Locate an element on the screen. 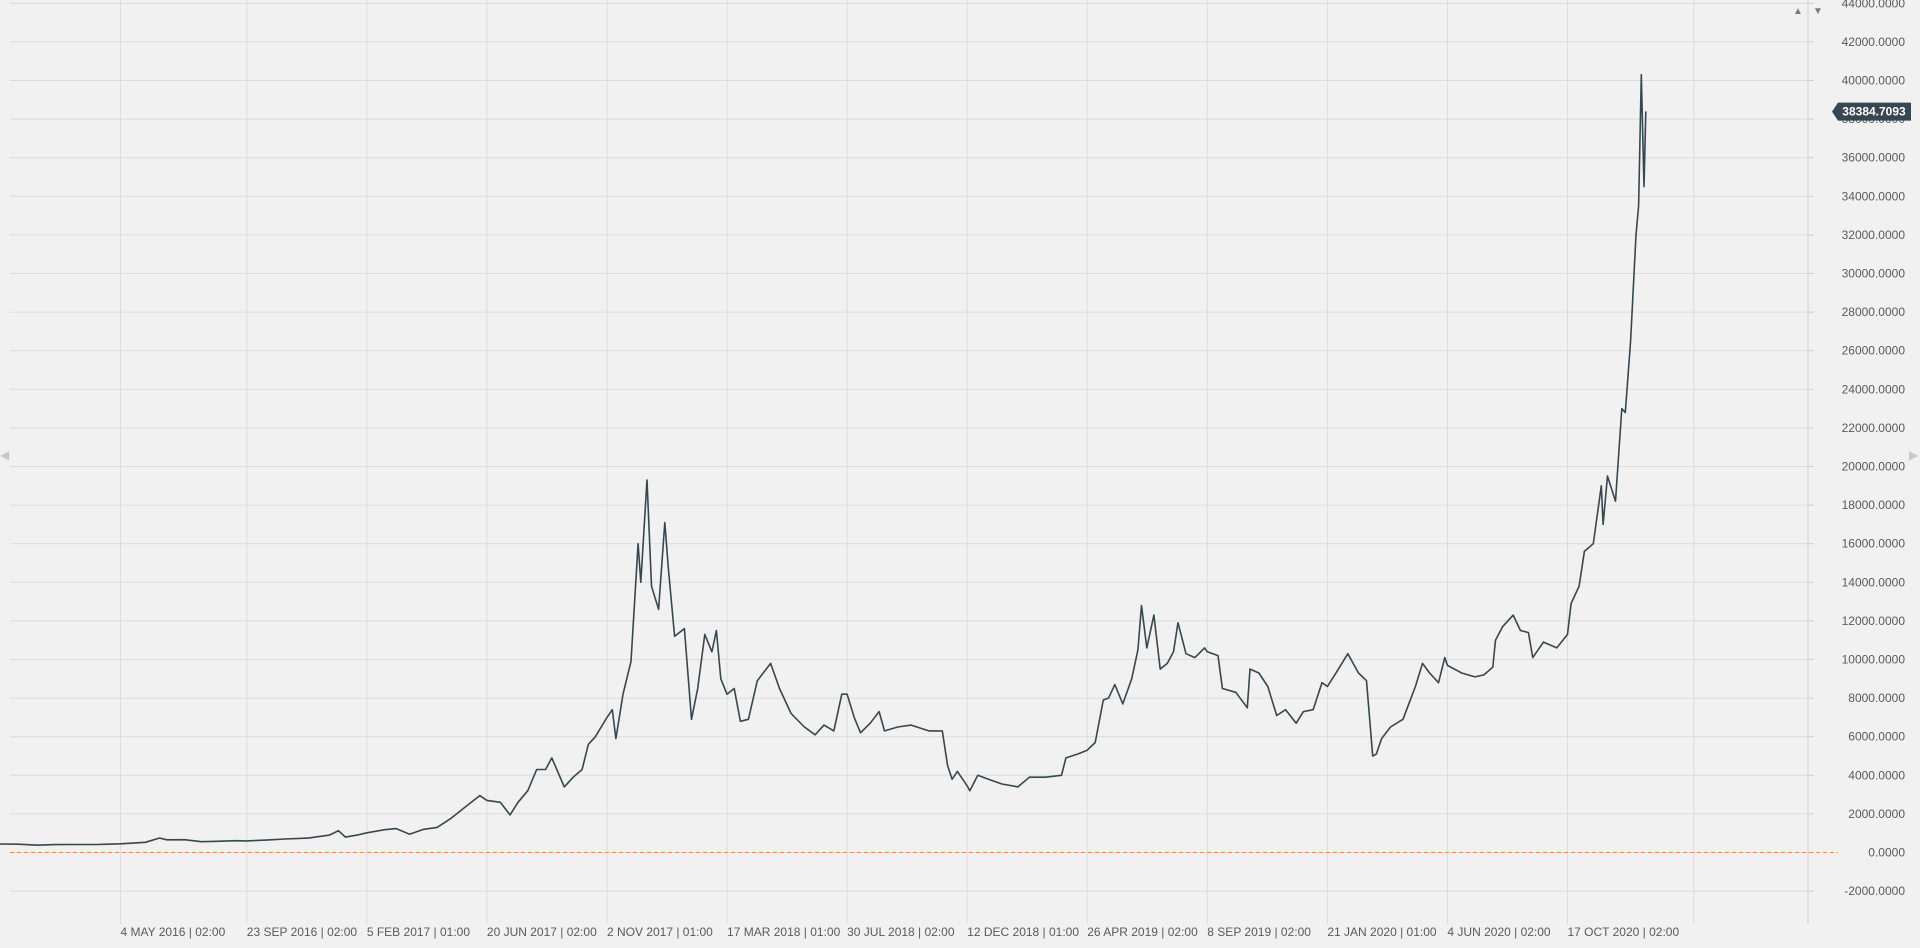 The image size is (1920, 948). left-pan-handle: ◀ is located at coordinates (5, 455).